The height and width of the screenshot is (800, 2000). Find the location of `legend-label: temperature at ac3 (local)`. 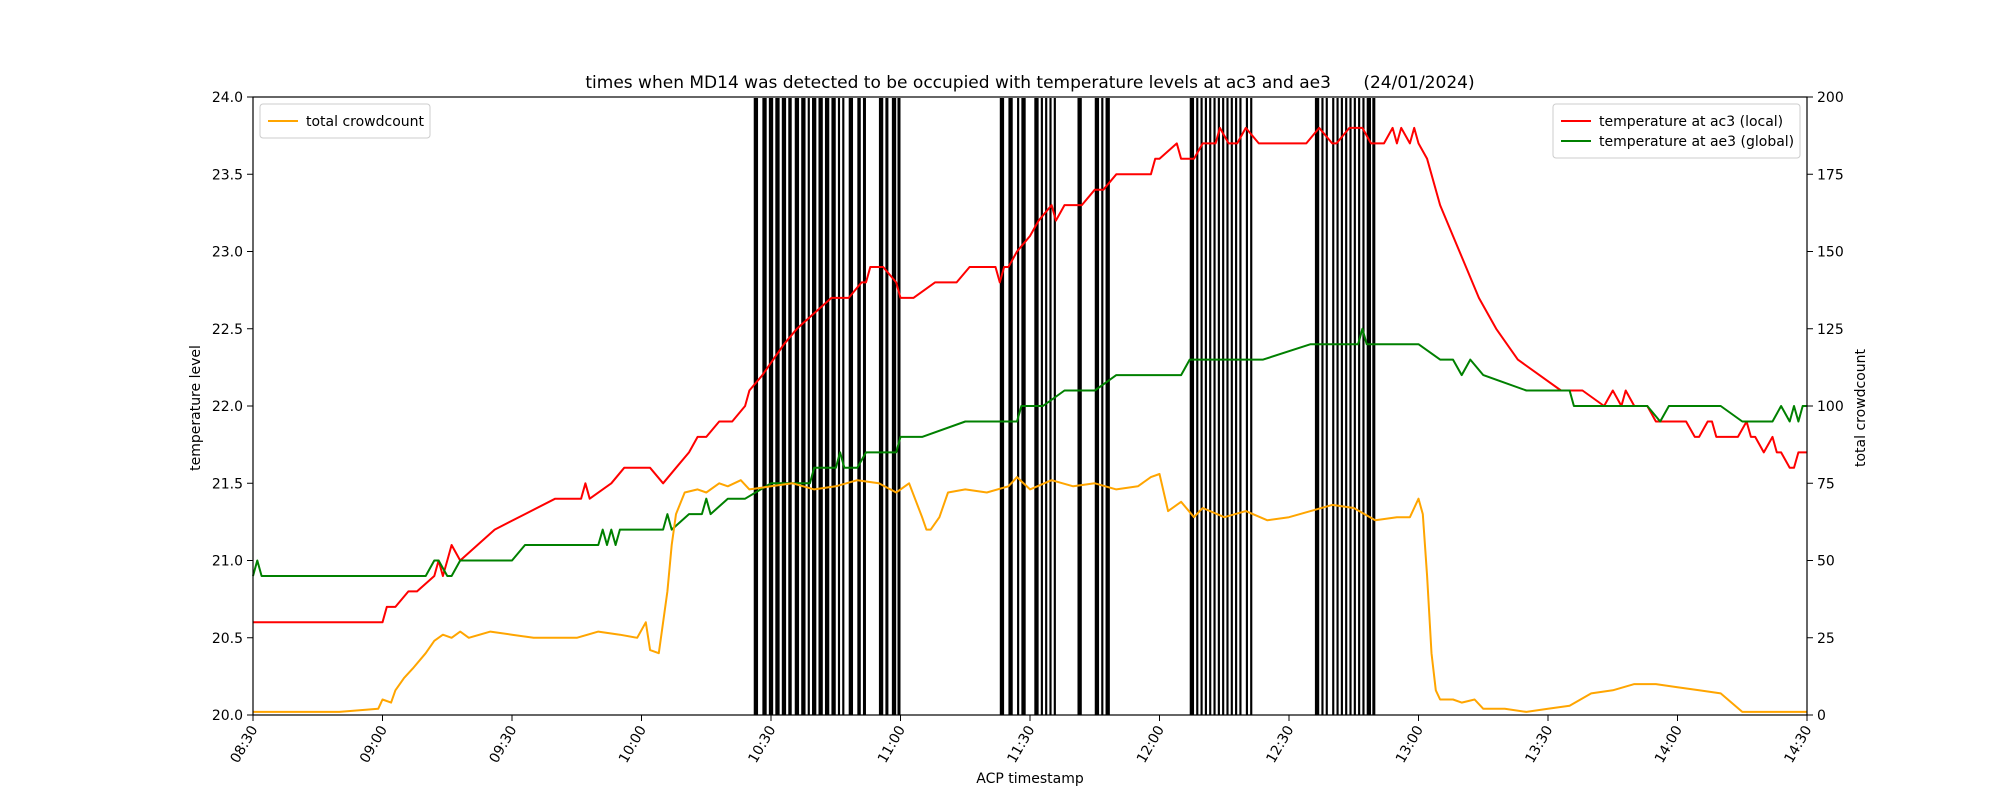

legend-label: temperature at ac3 (local) is located at coordinates (1691, 122).